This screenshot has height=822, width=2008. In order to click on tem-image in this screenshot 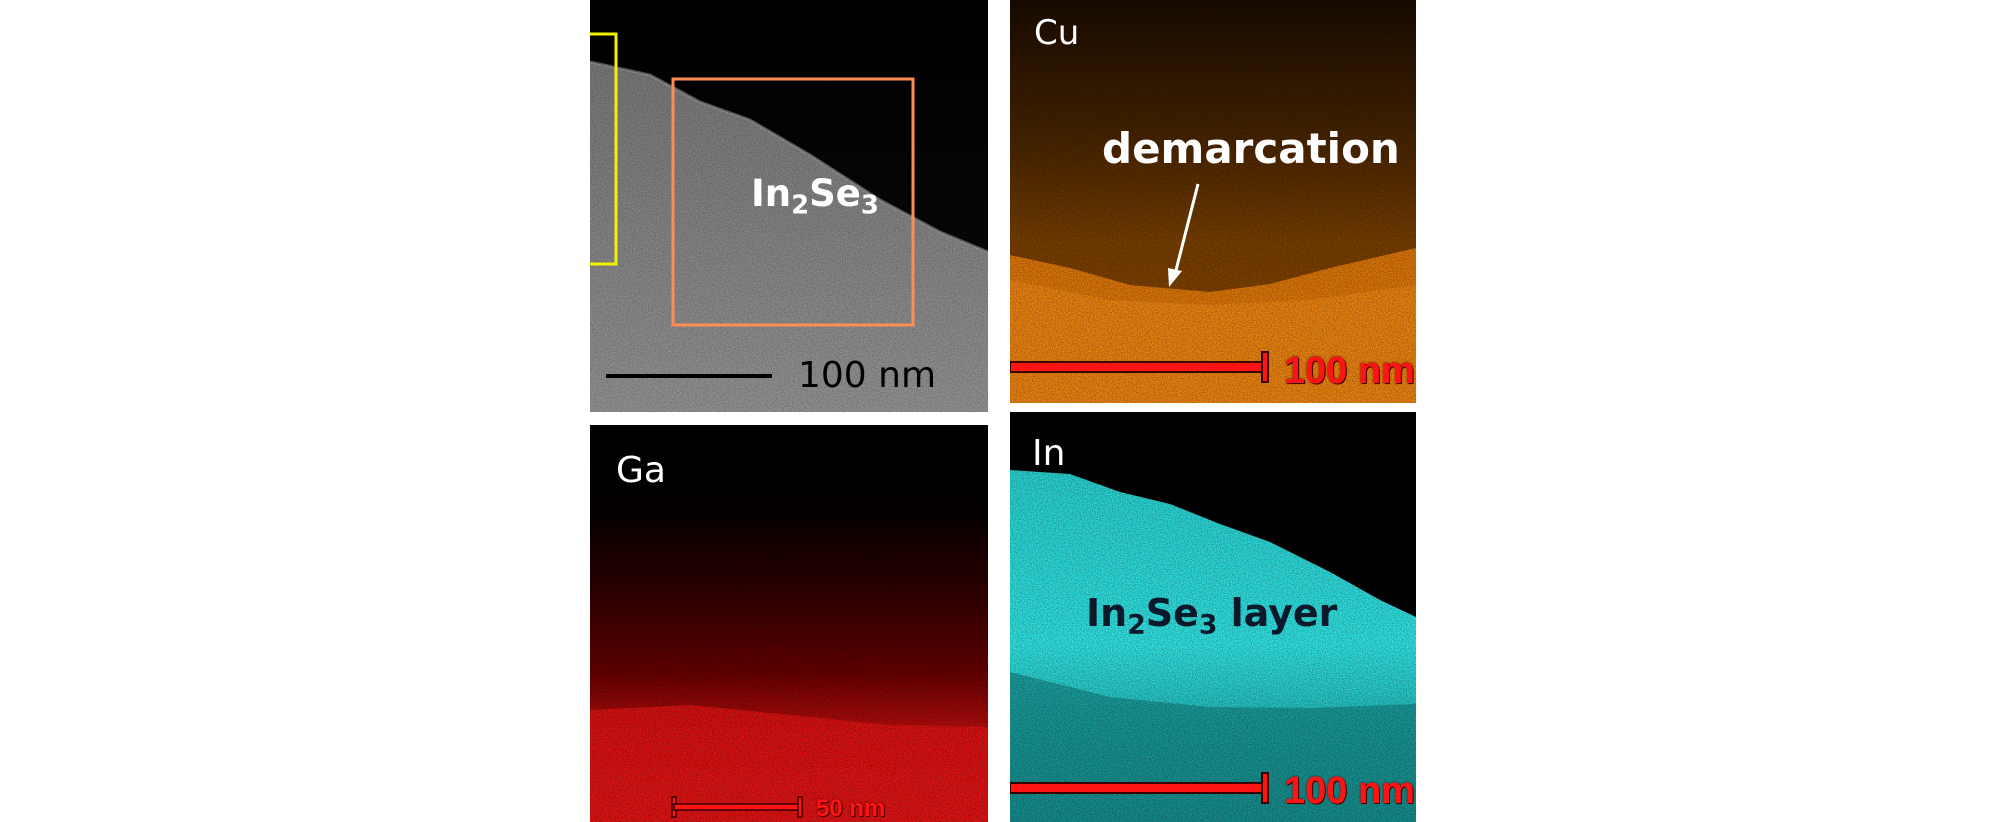, I will do `click(789, 206)`.